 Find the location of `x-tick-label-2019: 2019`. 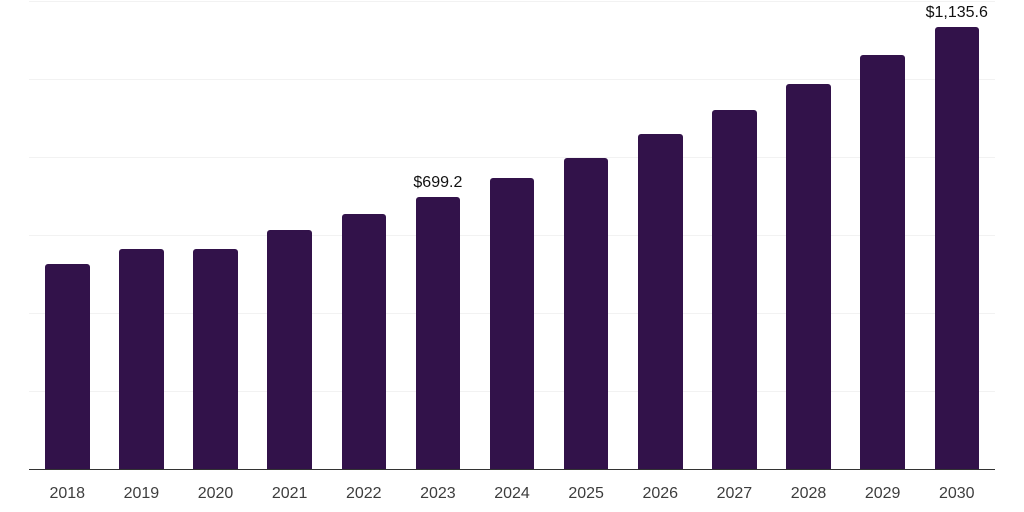

x-tick-label-2019: 2019 is located at coordinates (141, 493).